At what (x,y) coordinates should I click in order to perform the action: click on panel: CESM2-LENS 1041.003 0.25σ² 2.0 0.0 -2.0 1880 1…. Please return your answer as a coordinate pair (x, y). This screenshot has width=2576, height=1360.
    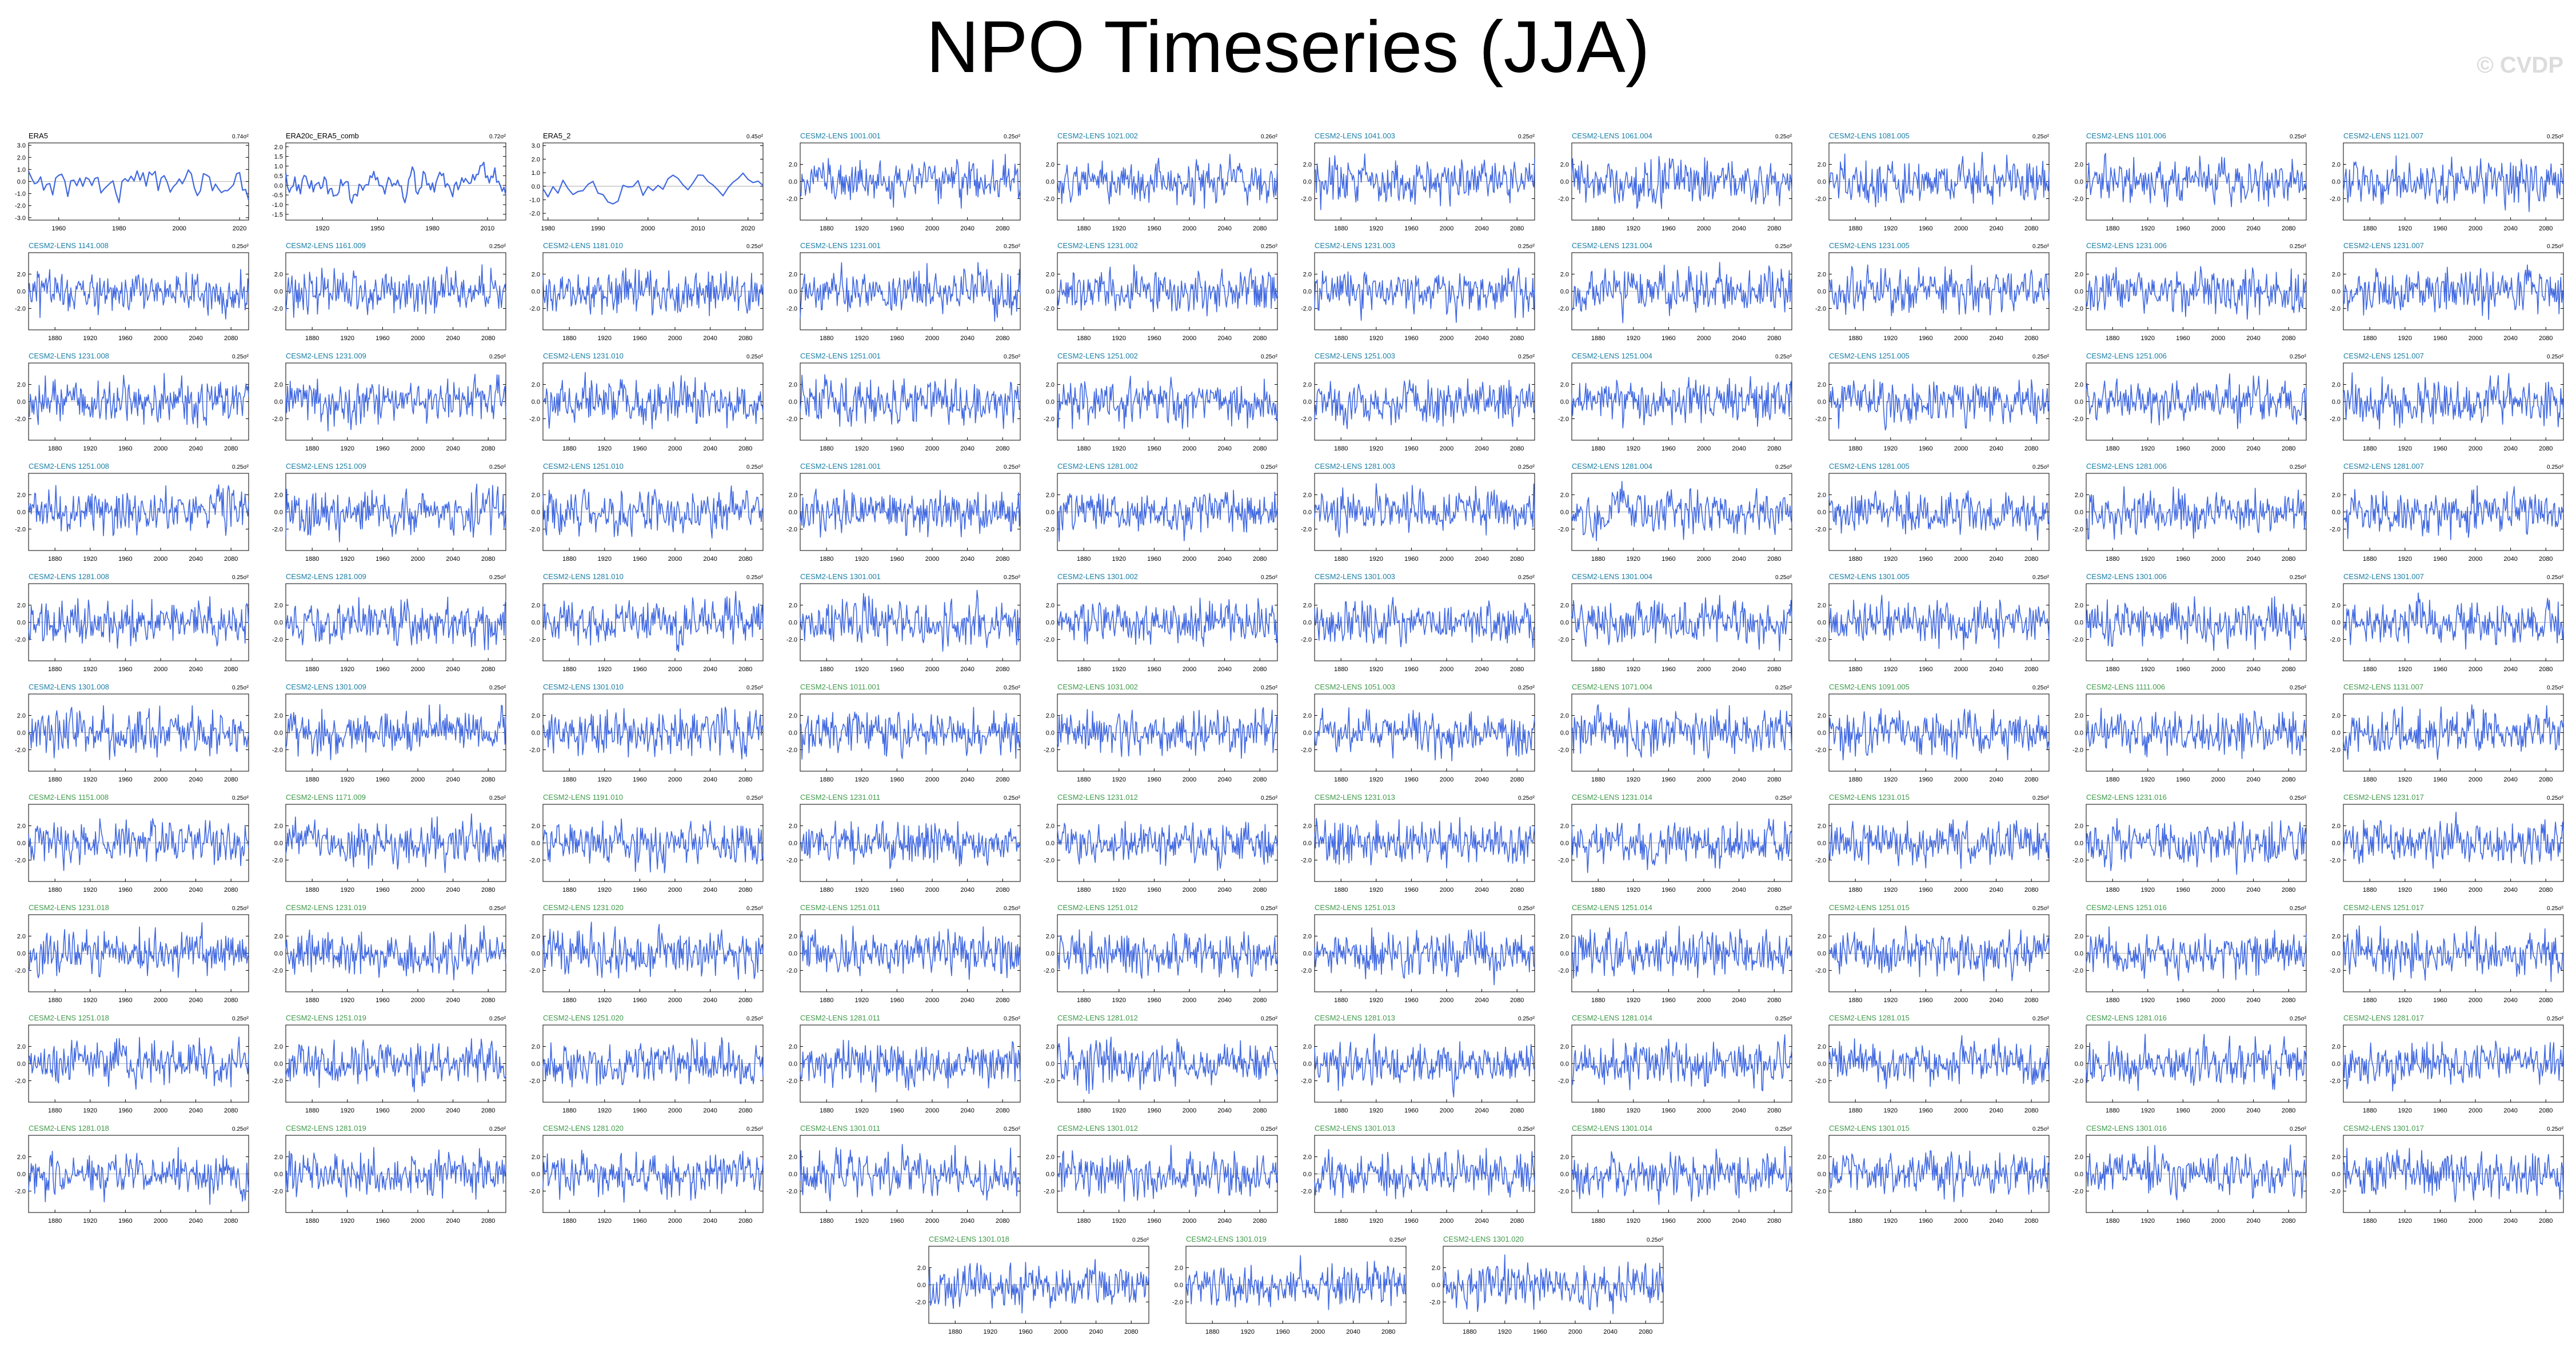
    Looking at the image, I should click on (1418, 181).